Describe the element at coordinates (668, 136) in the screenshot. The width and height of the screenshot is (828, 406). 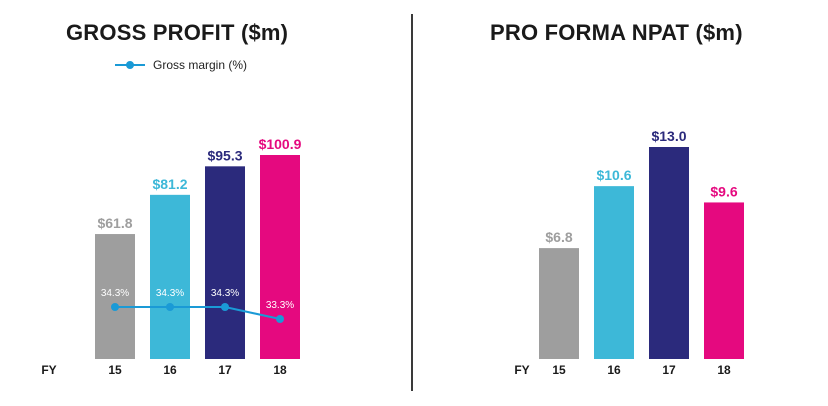
I see `bar-value-label: $13.0` at that location.